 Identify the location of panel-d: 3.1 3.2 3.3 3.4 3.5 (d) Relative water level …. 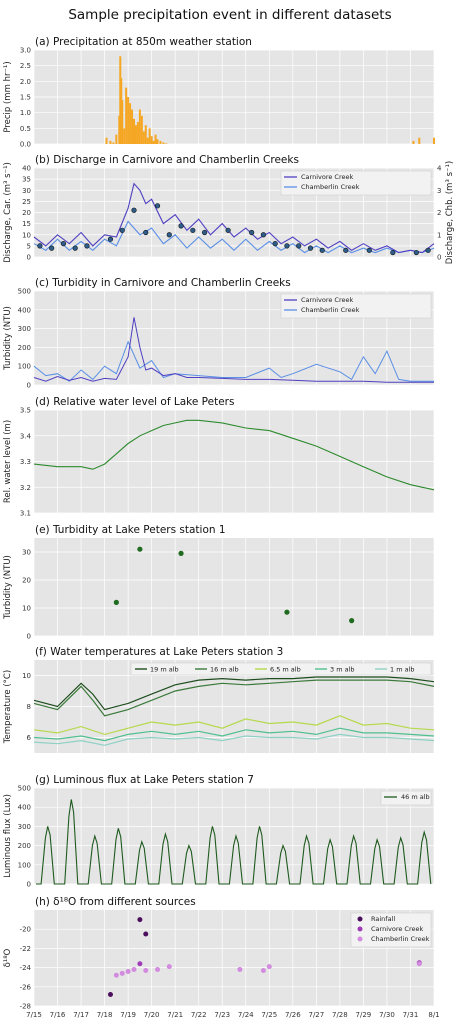
(219, 457).